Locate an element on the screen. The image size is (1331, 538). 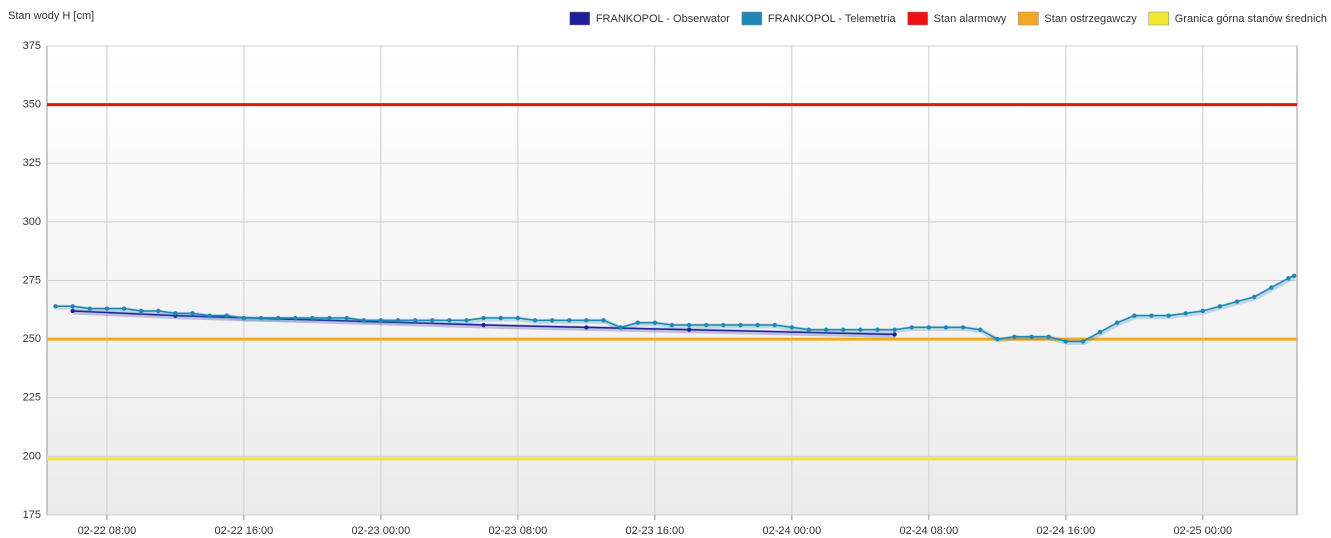
y-tick-label: 375 is located at coordinates (32, 46).